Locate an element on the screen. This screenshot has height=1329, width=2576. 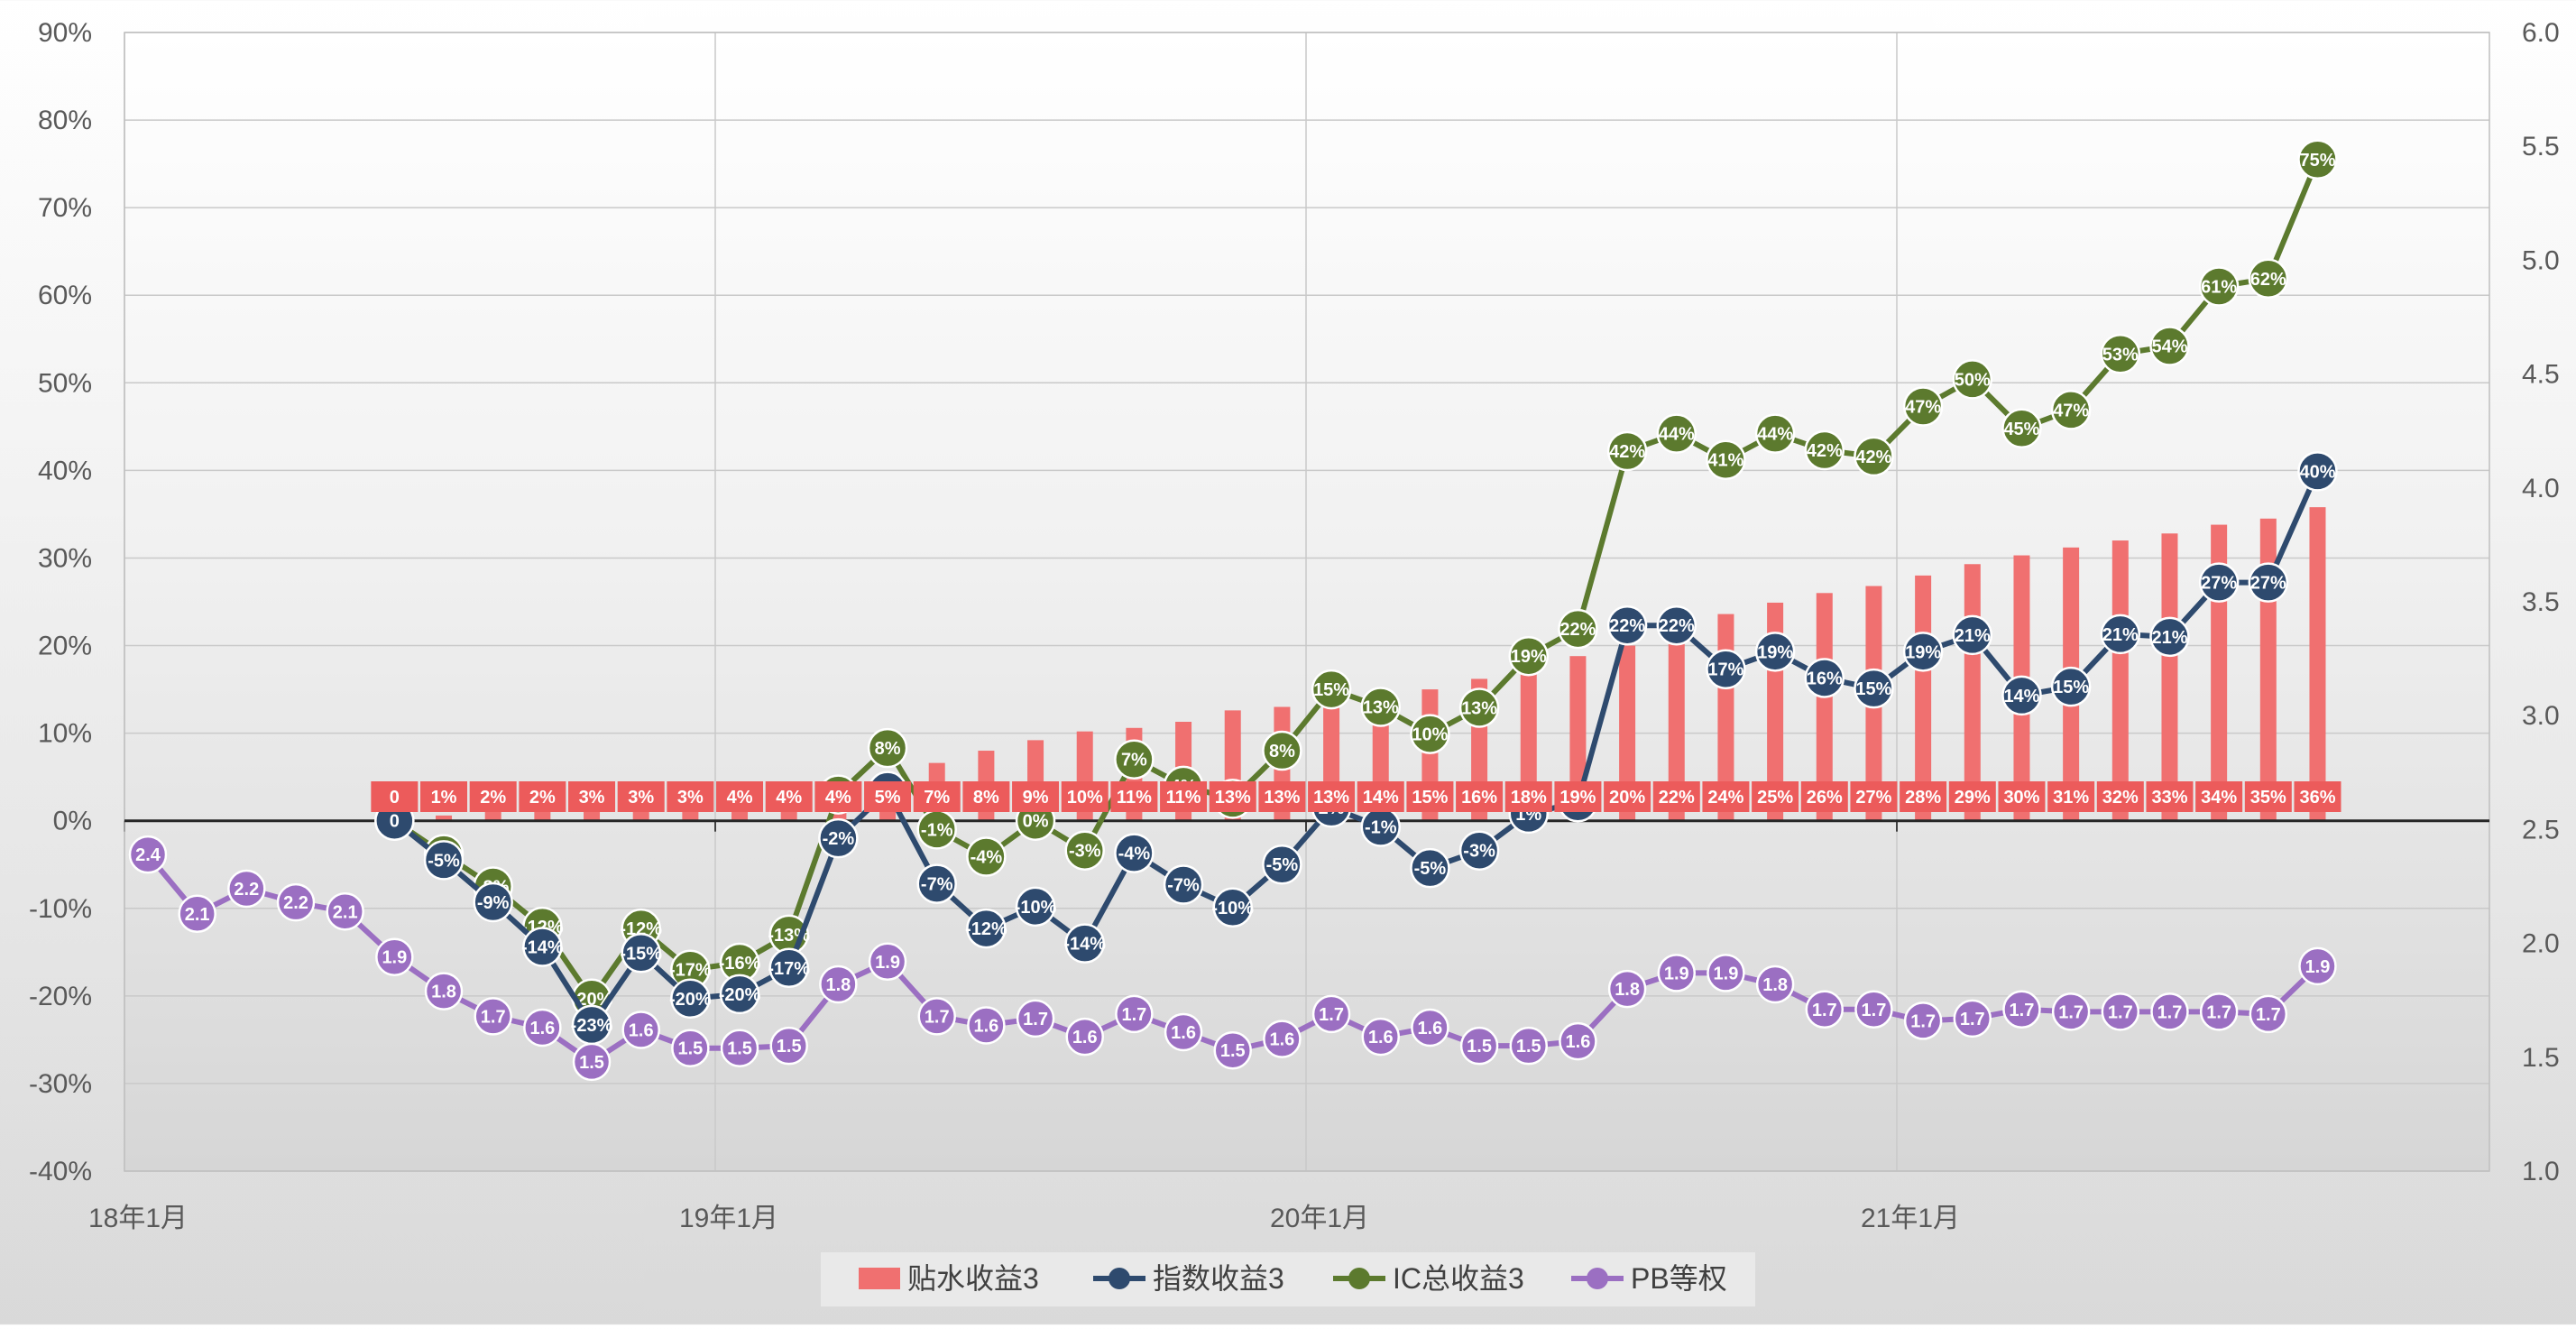
data-label-ic: 45% is located at coordinates (2021, 429).